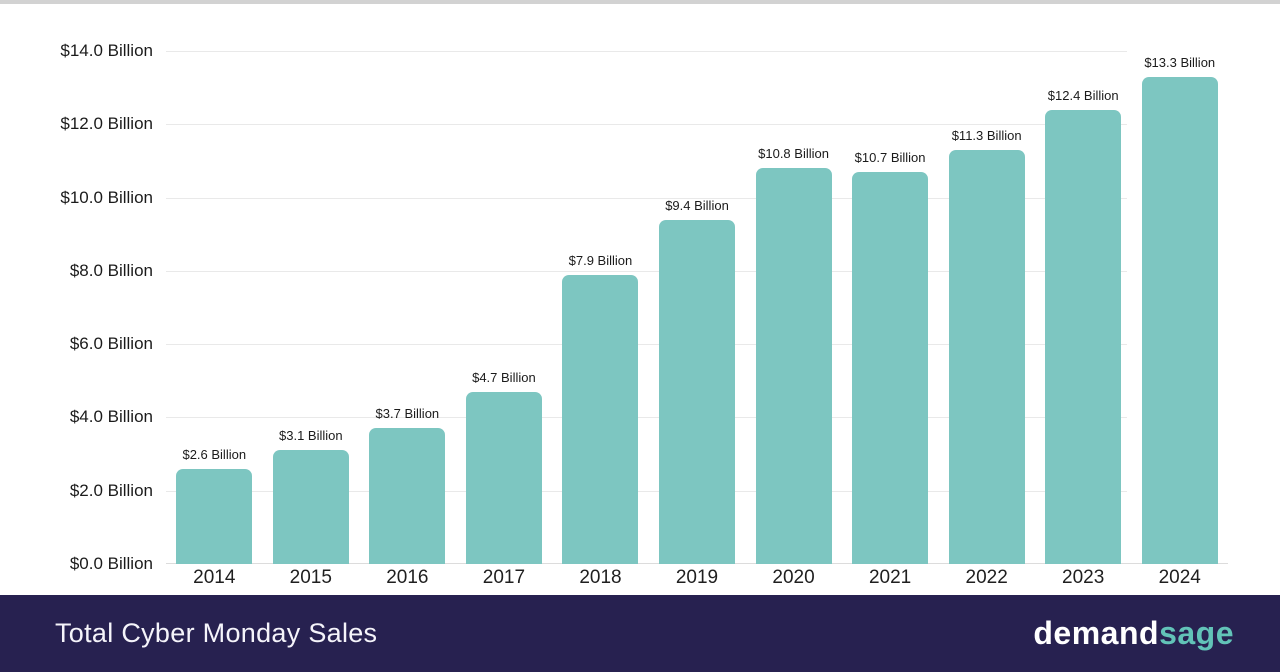 The image size is (1280, 672). Describe the element at coordinates (504, 307) in the screenshot. I see `bar-slot: $4.7 Billion` at that location.